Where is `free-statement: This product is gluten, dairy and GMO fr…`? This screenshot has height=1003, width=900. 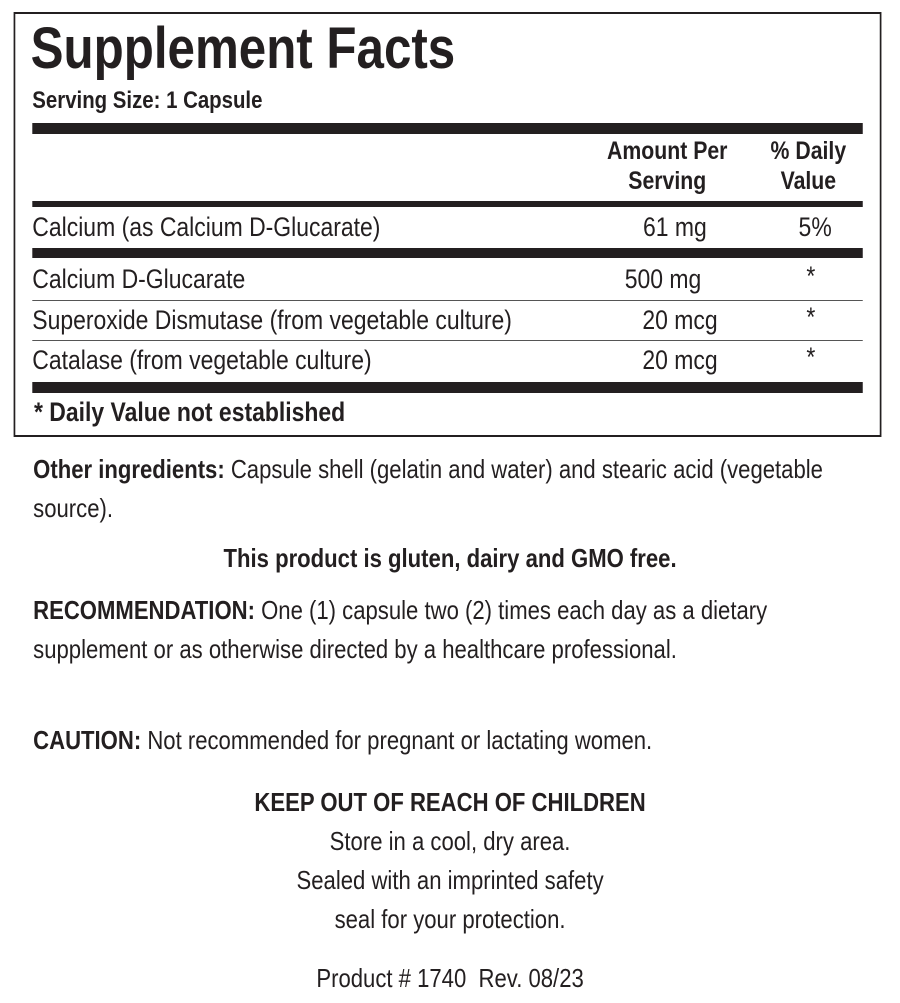
free-statement: This product is gluten, dairy and GMO fr… is located at coordinates (450, 558).